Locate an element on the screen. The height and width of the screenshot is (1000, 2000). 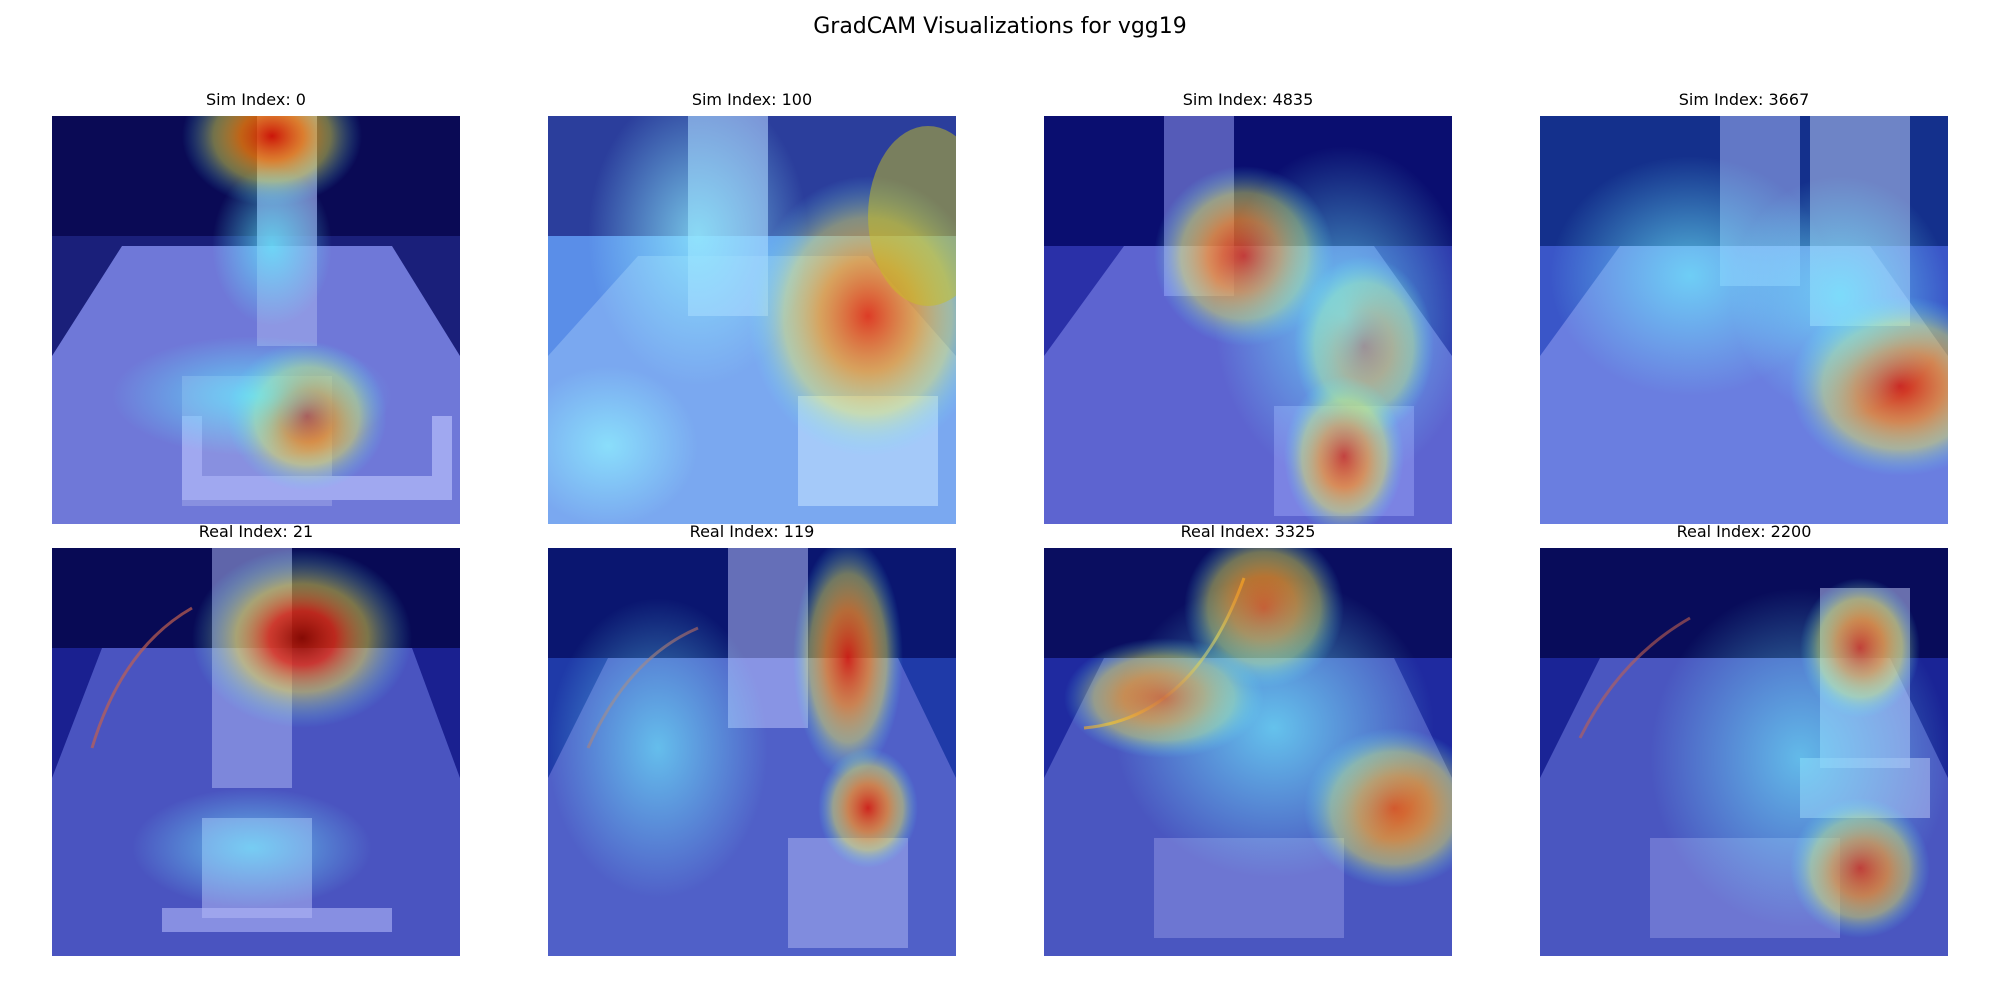
panel-title-sim-0: Sim Index: 0 is located at coordinates (256, 99).